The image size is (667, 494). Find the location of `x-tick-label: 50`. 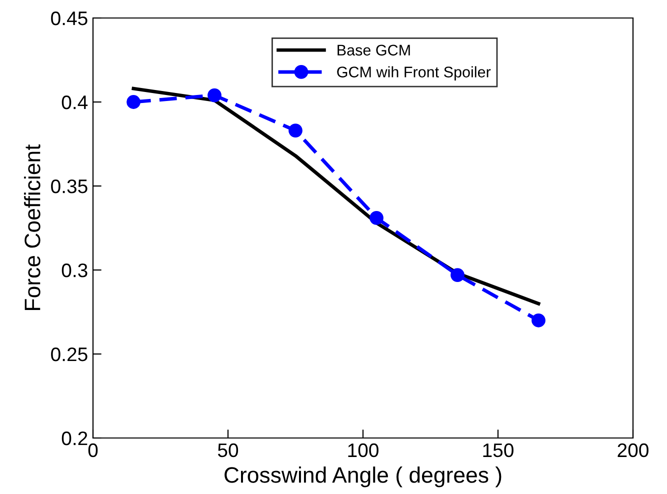

x-tick-label: 50 is located at coordinates (228, 450).